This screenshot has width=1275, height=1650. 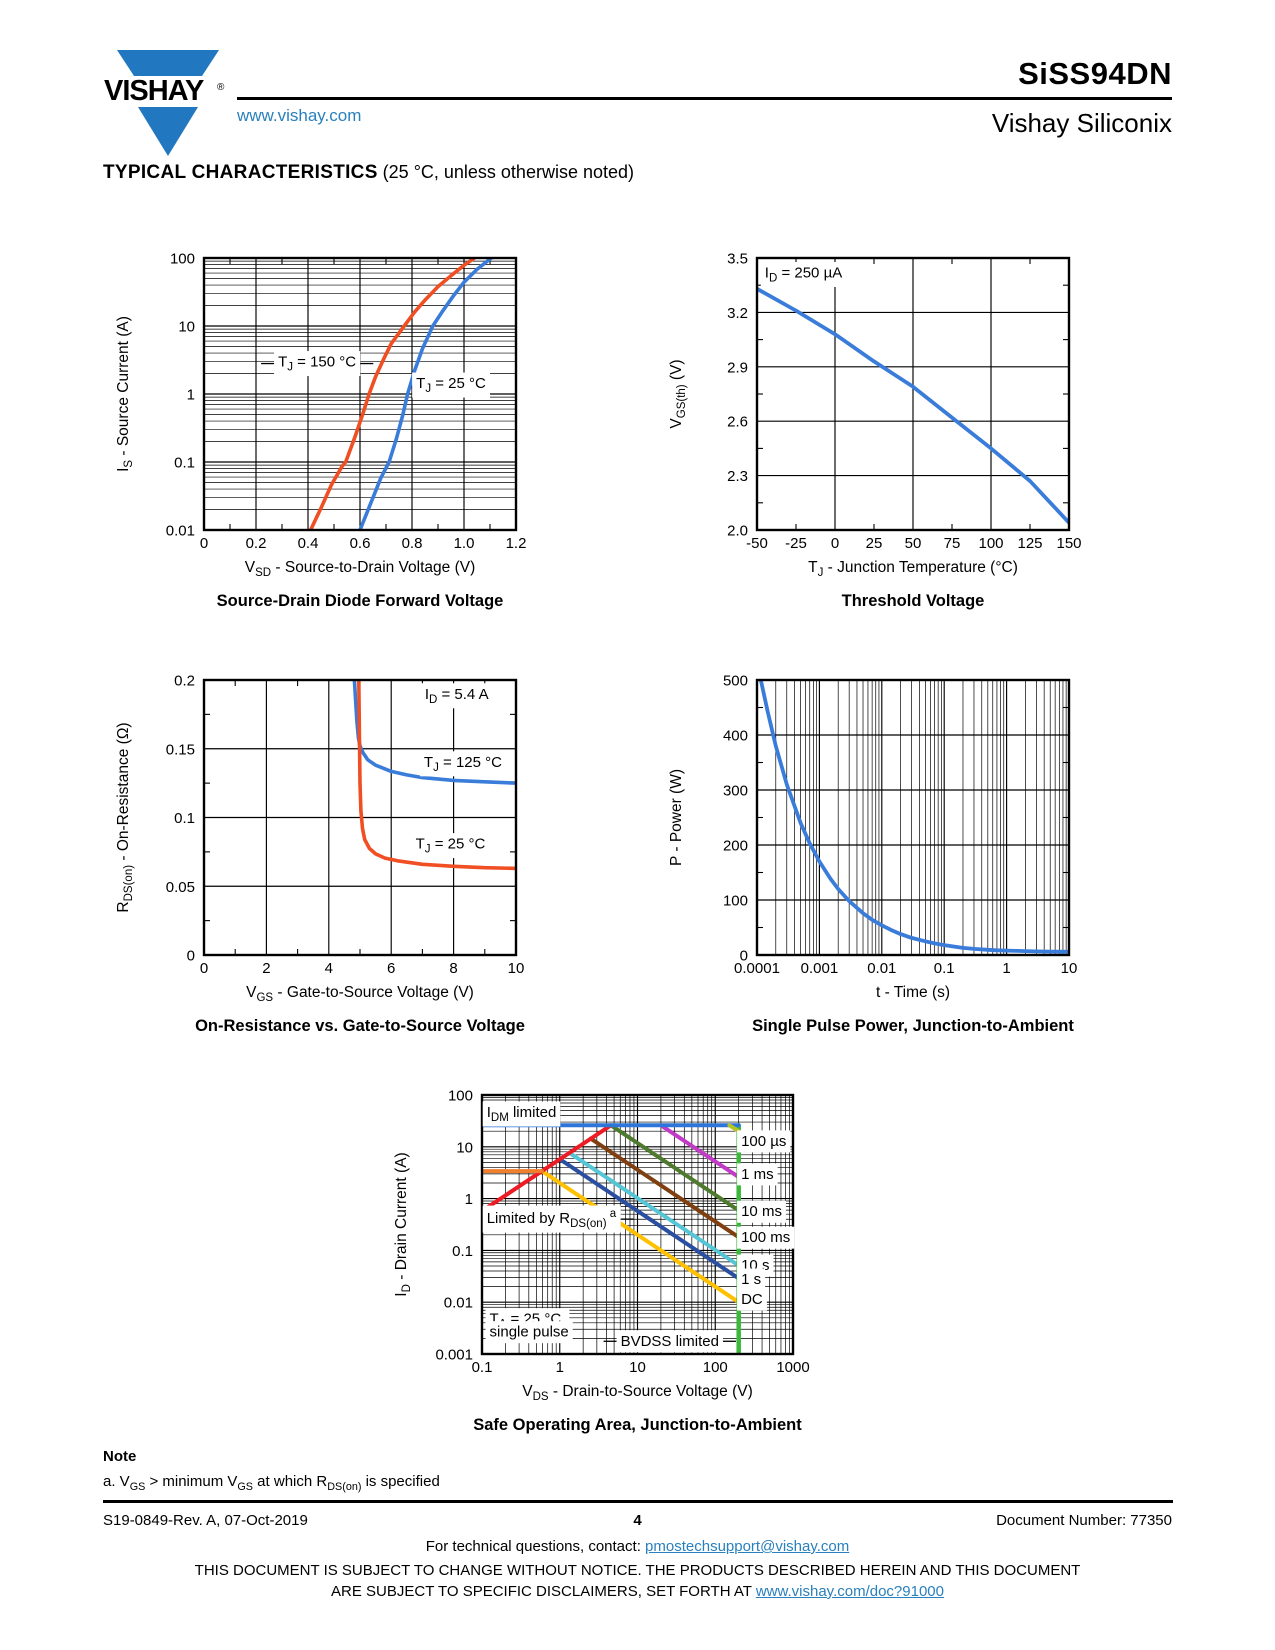 What do you see at coordinates (457, 696) in the screenshot?
I see `svg-text: ID = 5.4 A` at bounding box center [457, 696].